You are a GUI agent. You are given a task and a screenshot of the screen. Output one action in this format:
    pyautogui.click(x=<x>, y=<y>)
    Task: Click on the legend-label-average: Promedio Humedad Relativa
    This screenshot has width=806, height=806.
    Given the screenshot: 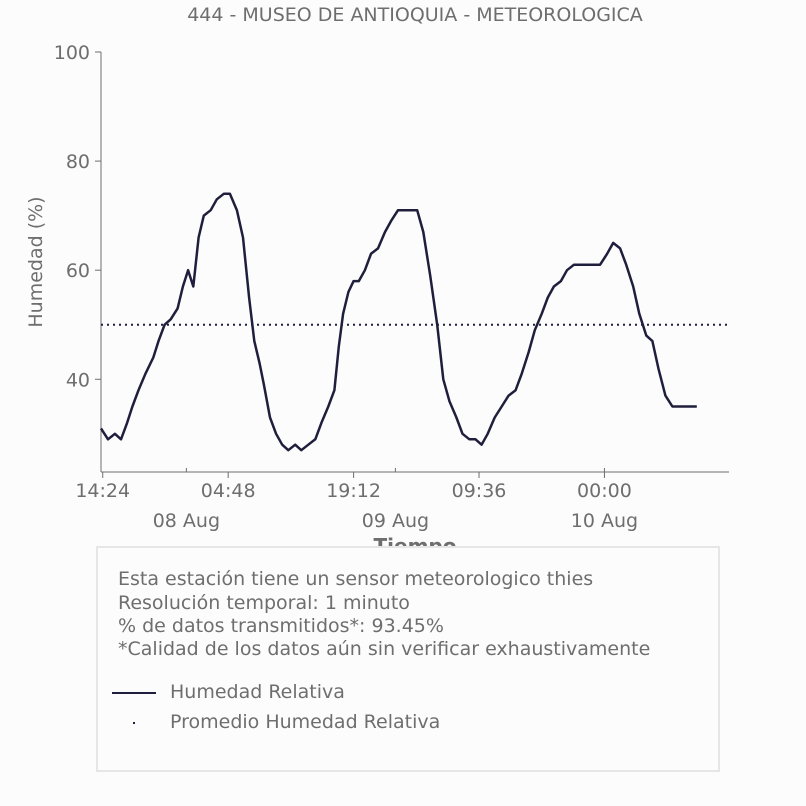 What is the action you would take?
    pyautogui.click(x=305, y=722)
    